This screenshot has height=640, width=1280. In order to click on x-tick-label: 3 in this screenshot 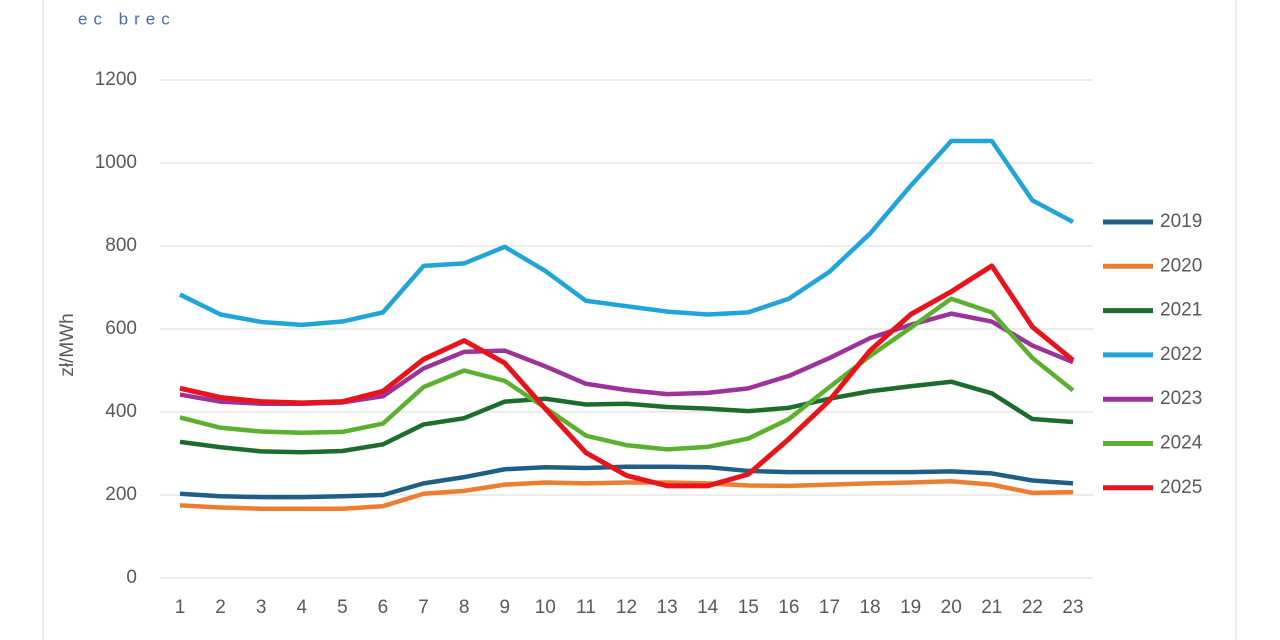, I will do `click(261, 607)`.